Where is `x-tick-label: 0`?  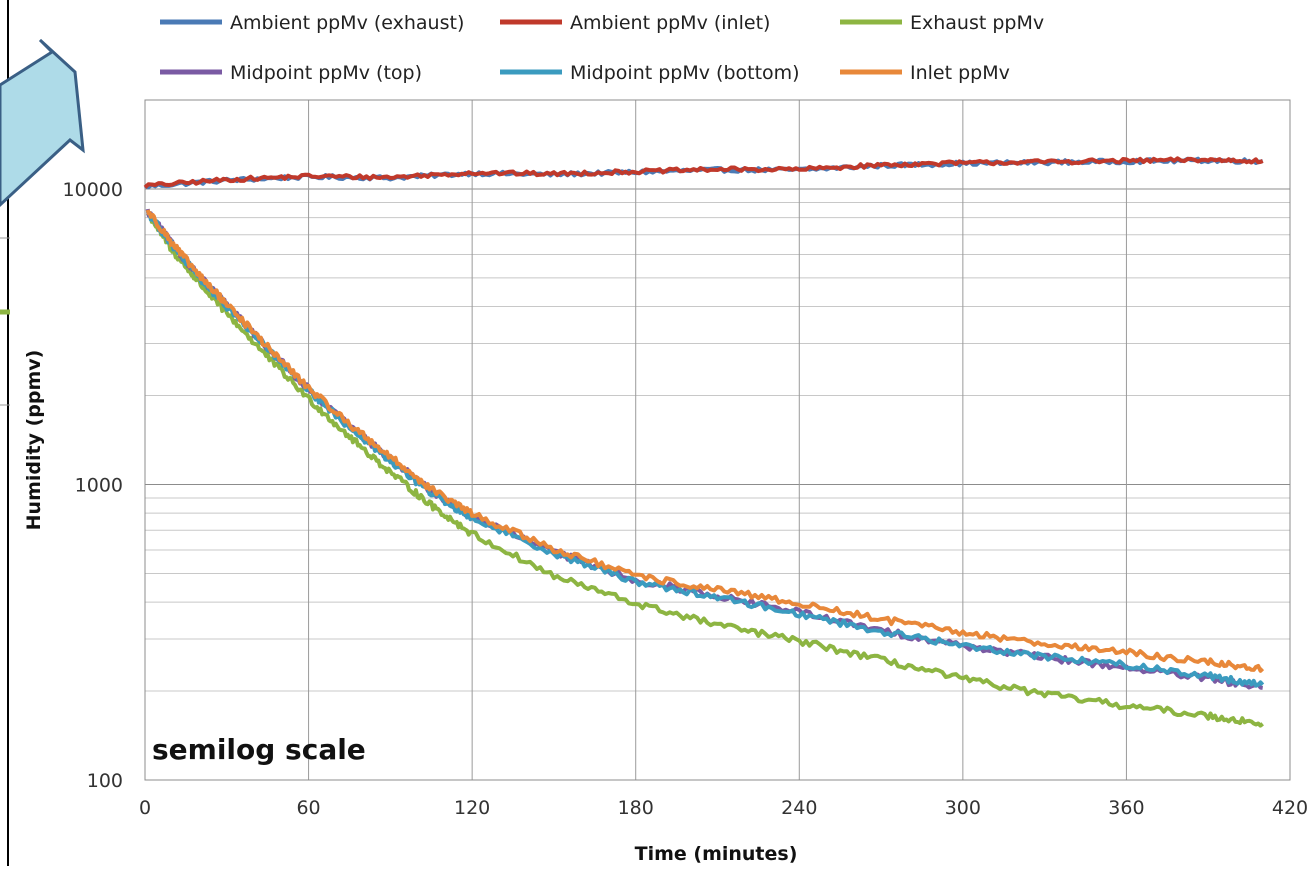 x-tick-label: 0 is located at coordinates (145, 808).